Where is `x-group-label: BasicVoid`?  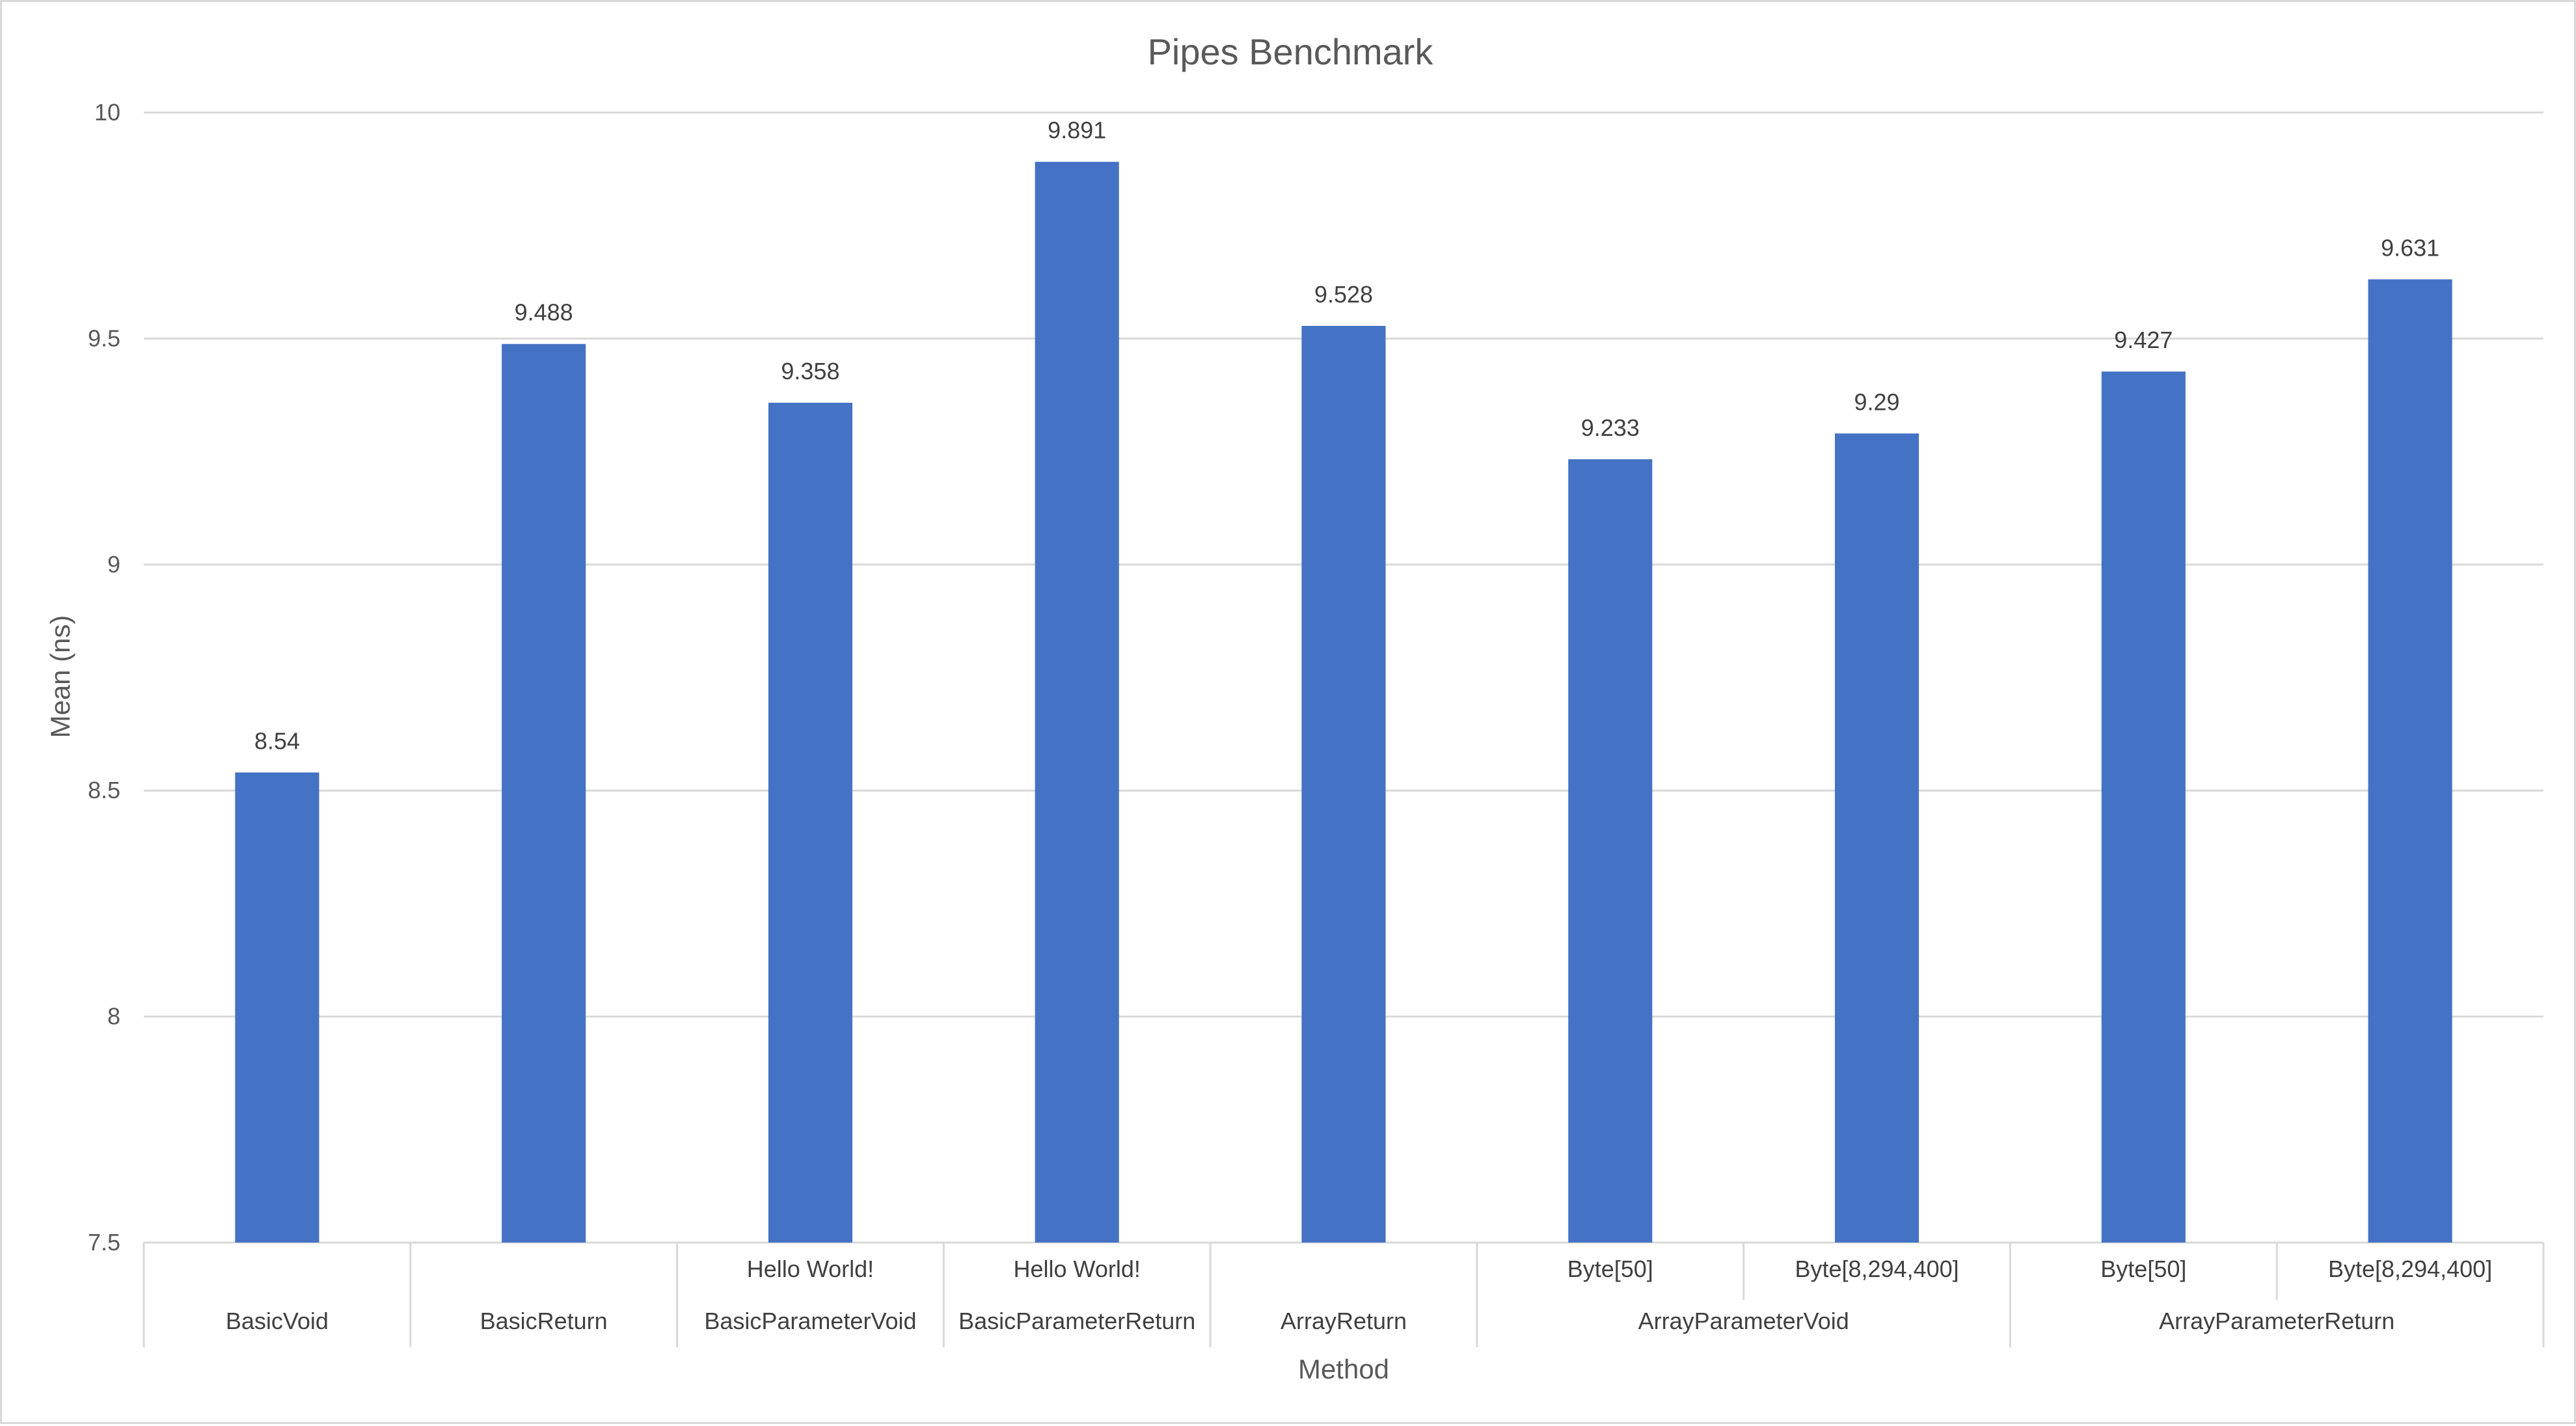 x-group-label: BasicVoid is located at coordinates (277, 1321).